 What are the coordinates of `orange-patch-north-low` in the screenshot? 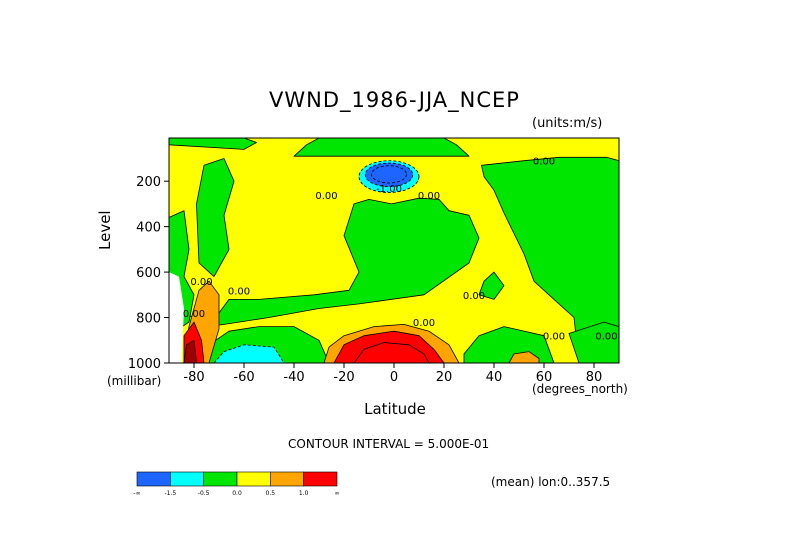 It's located at (524, 357).